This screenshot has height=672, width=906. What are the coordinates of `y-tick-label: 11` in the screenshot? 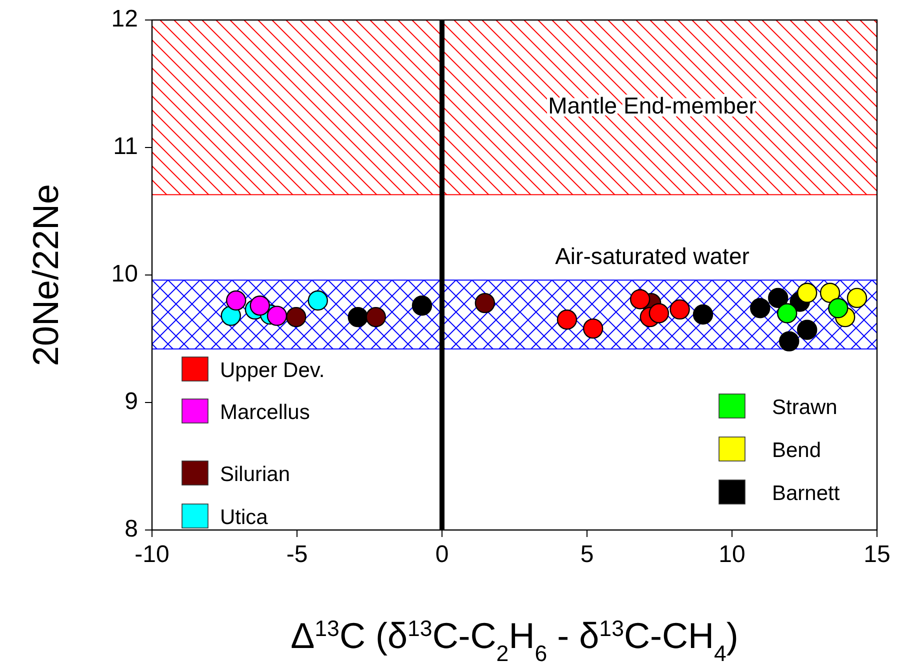 It's located at (125, 146).